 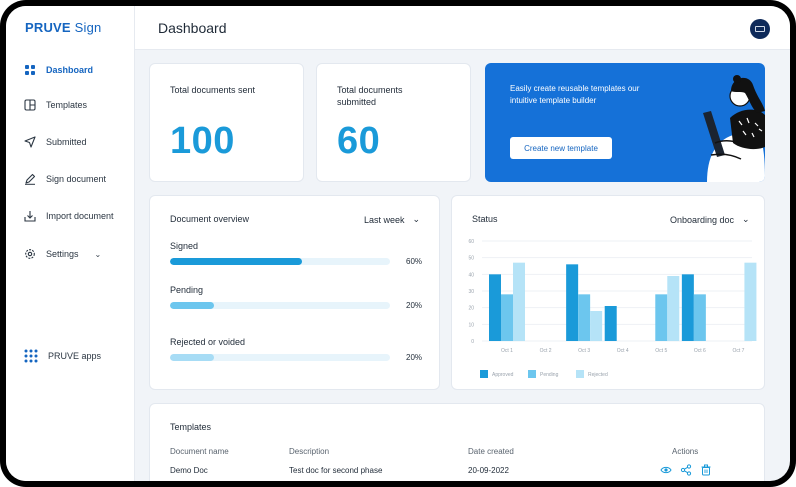 I want to click on template-date: 20-09-2022, so click(x=488, y=470).